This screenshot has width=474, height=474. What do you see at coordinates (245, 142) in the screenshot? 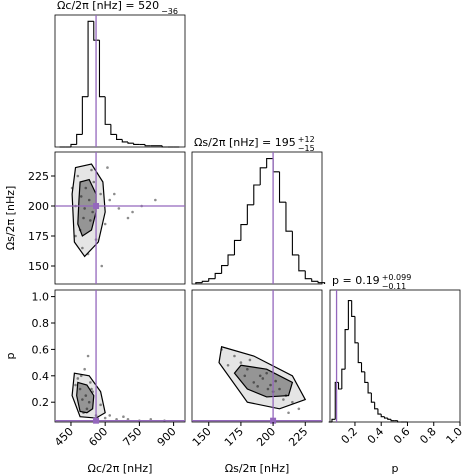
I see `panel-title: Ωs/2π [nHz] = 195` at bounding box center [245, 142].